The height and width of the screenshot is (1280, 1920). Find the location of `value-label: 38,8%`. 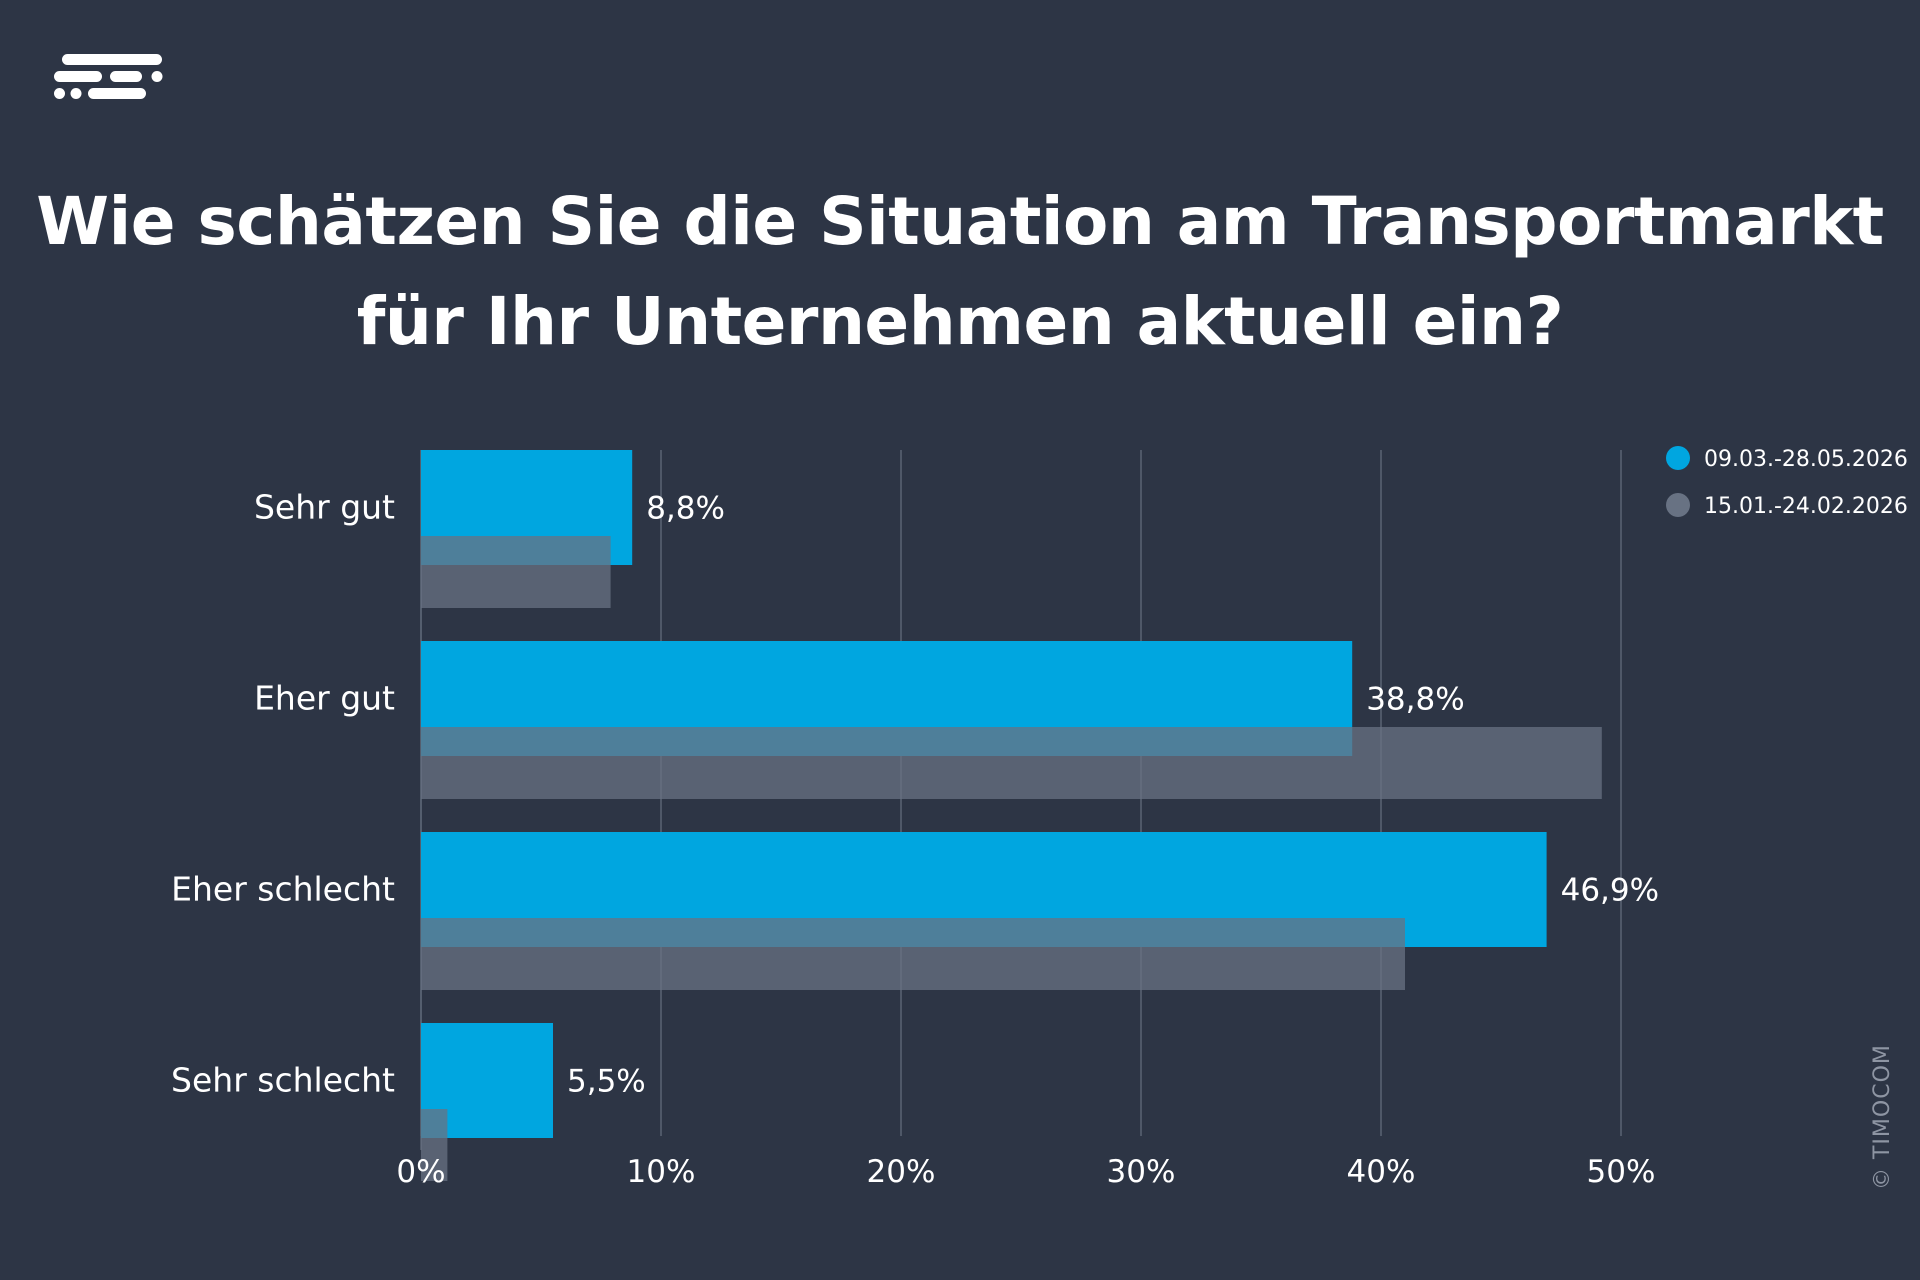

value-label: 38,8% is located at coordinates (1415, 700).